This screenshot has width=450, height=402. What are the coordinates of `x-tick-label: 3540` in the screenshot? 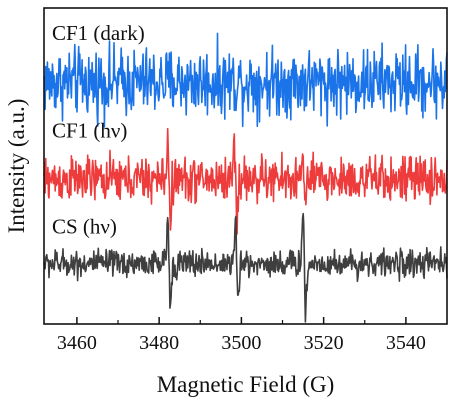 It's located at (406, 343).